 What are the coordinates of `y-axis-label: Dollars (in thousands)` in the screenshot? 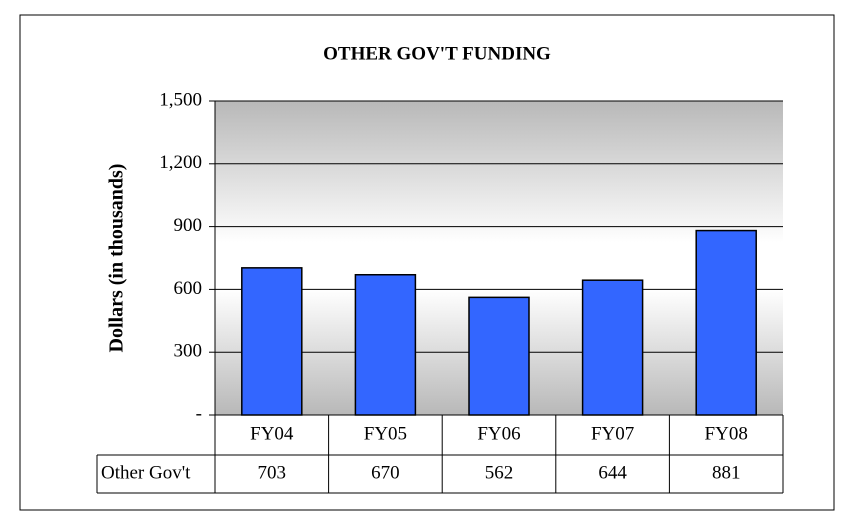 It's located at (117, 258).